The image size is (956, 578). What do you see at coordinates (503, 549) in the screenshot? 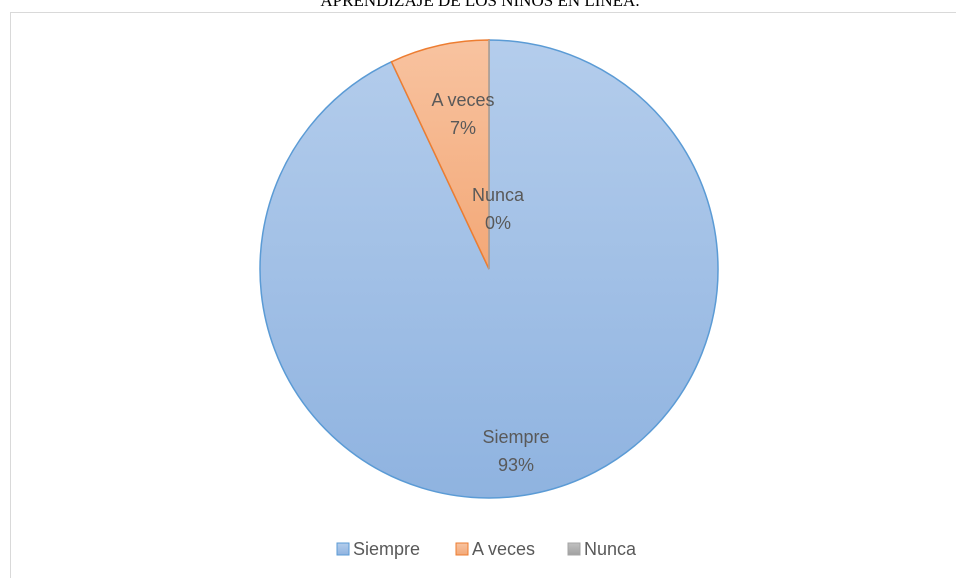
I see `legend-label: A veces` at bounding box center [503, 549].